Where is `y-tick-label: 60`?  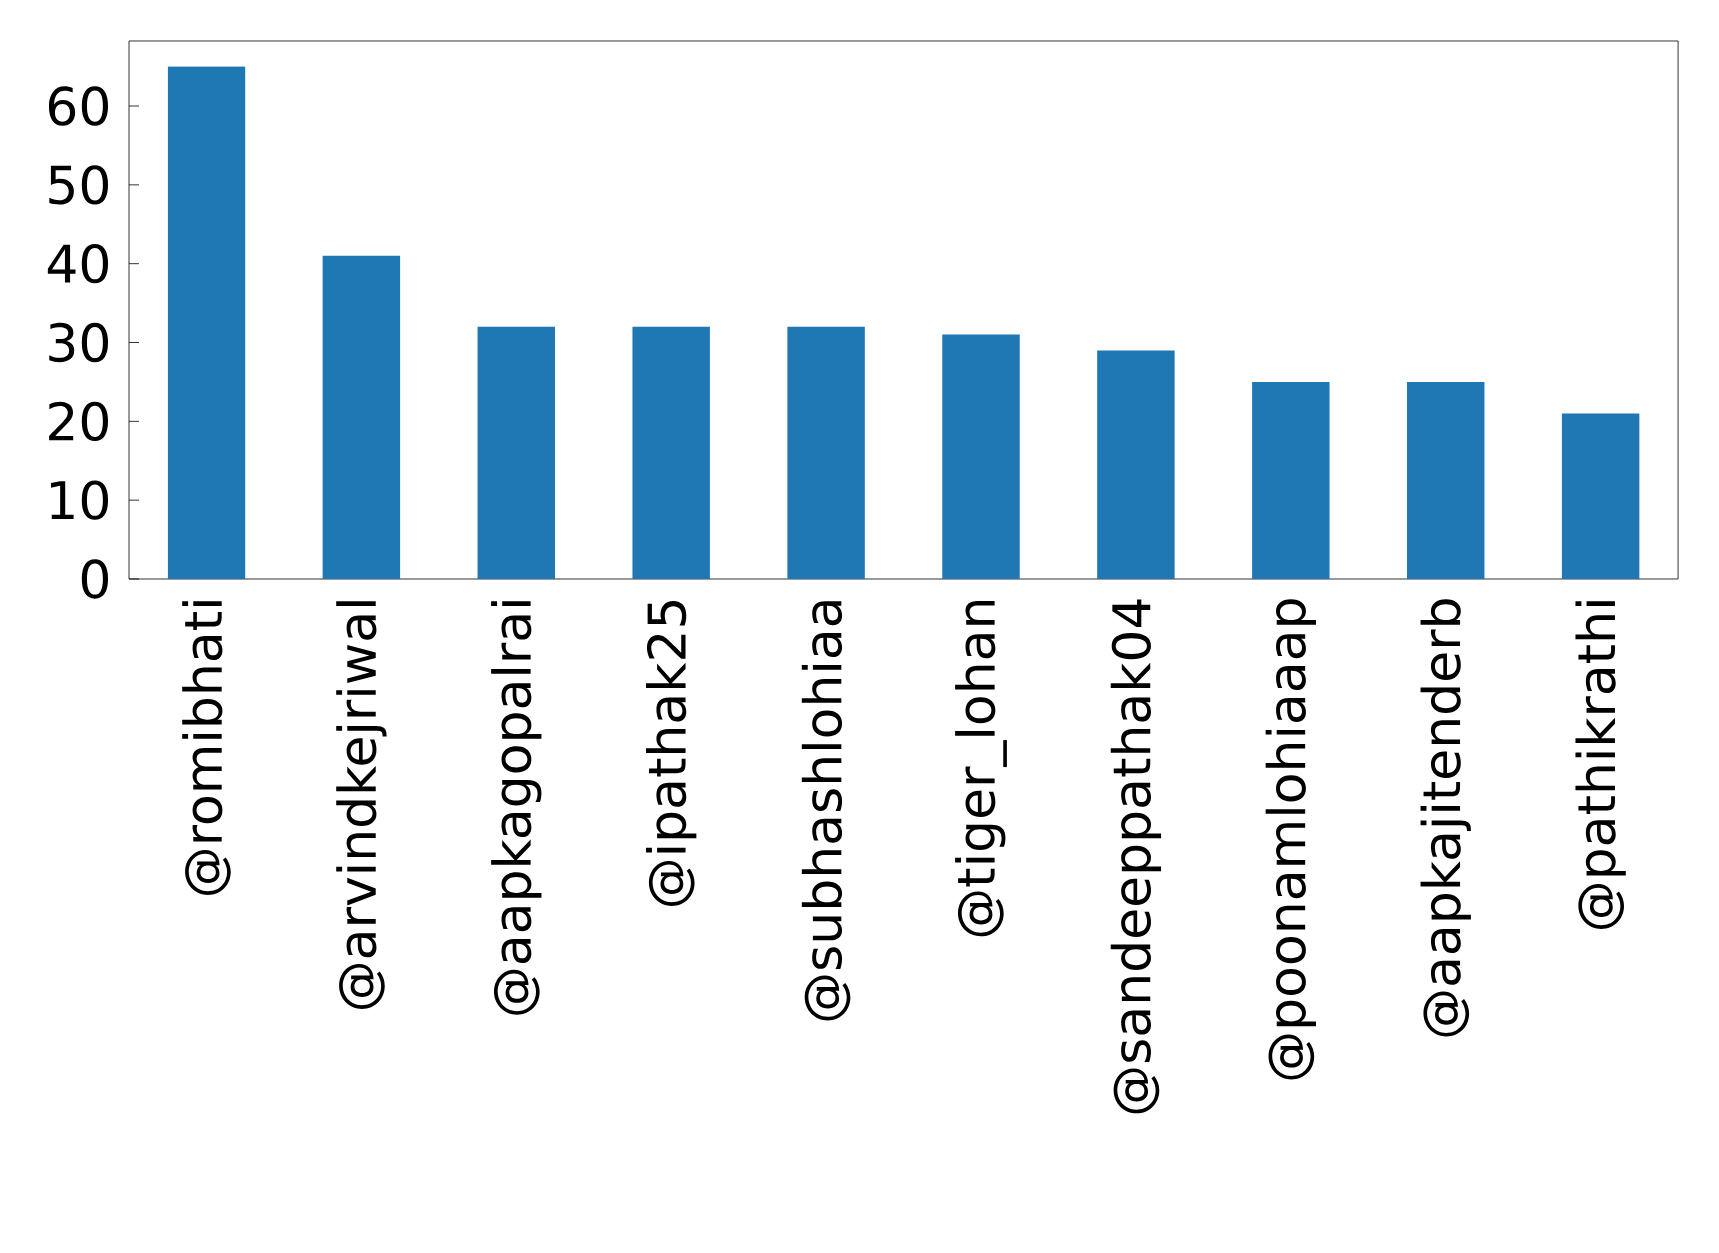 y-tick-label: 60 is located at coordinates (78, 106).